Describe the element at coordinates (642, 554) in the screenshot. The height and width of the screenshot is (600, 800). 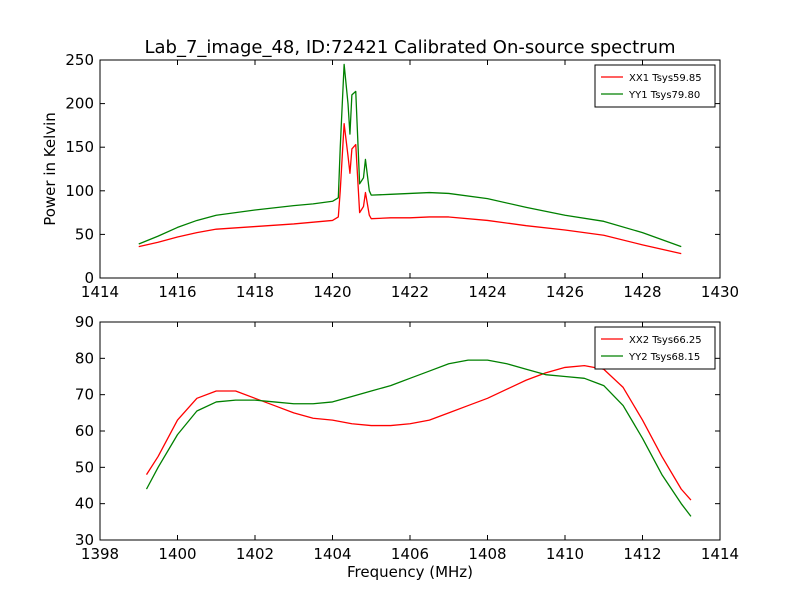
I see `plot2-x-tick-label: 1412` at that location.